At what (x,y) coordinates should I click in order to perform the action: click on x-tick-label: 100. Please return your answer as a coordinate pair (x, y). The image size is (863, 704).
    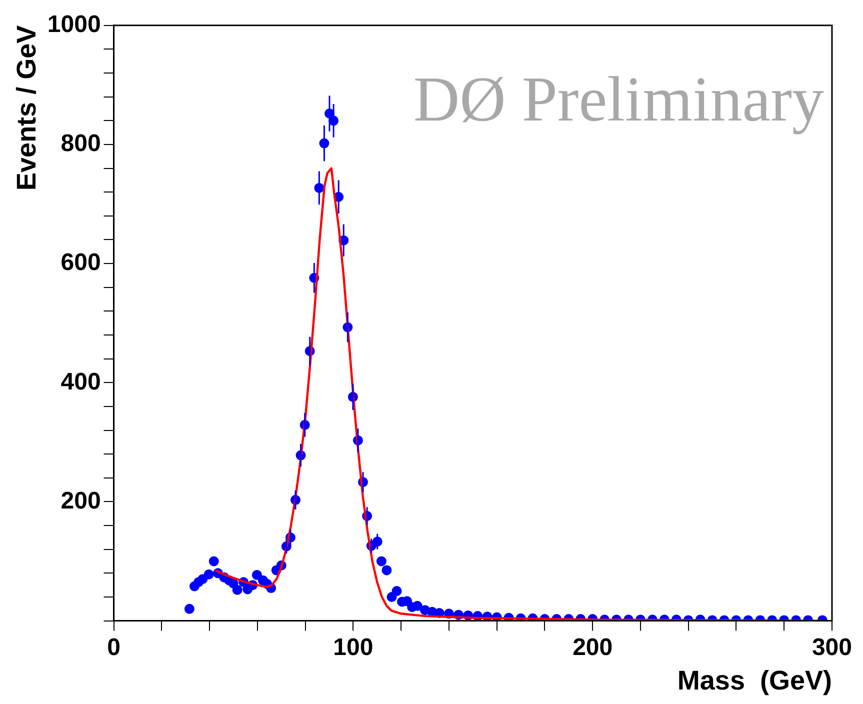
    Looking at the image, I should click on (353, 647).